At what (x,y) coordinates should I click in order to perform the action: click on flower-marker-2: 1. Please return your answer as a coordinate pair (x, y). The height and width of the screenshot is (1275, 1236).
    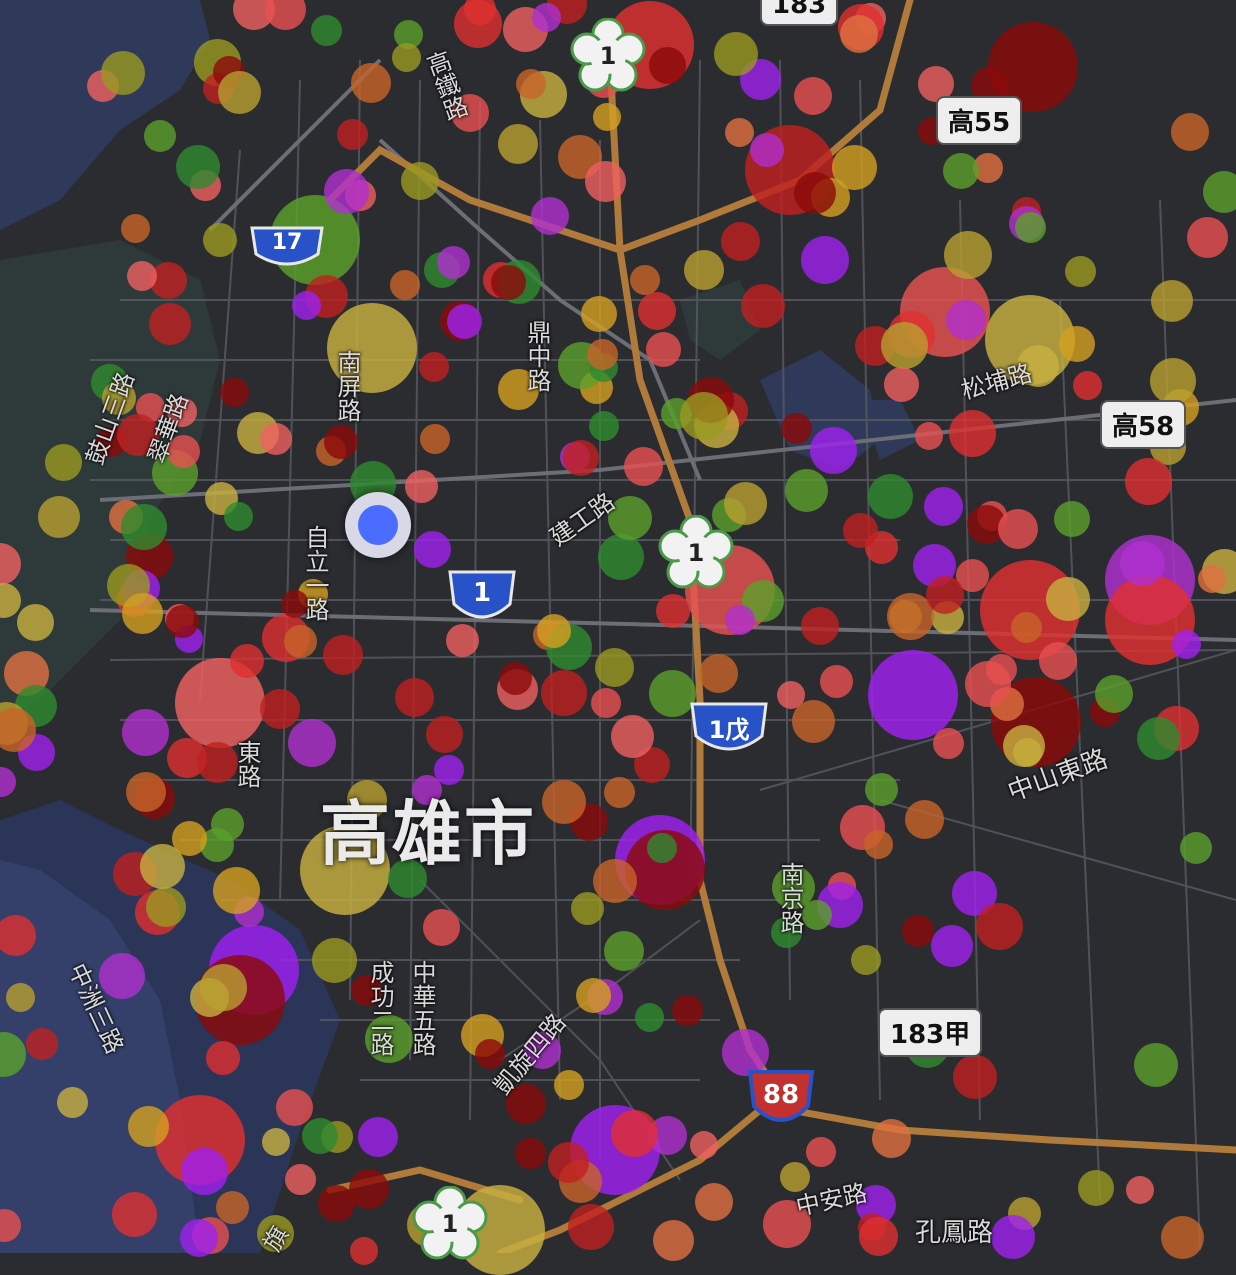
    Looking at the image, I should click on (696, 552).